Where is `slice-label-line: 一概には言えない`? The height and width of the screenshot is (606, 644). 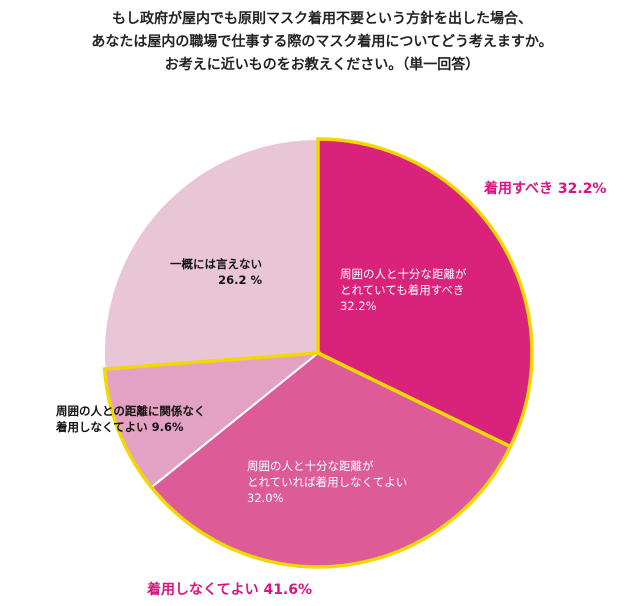 slice-label-line: 一概には言えない is located at coordinates (216, 264).